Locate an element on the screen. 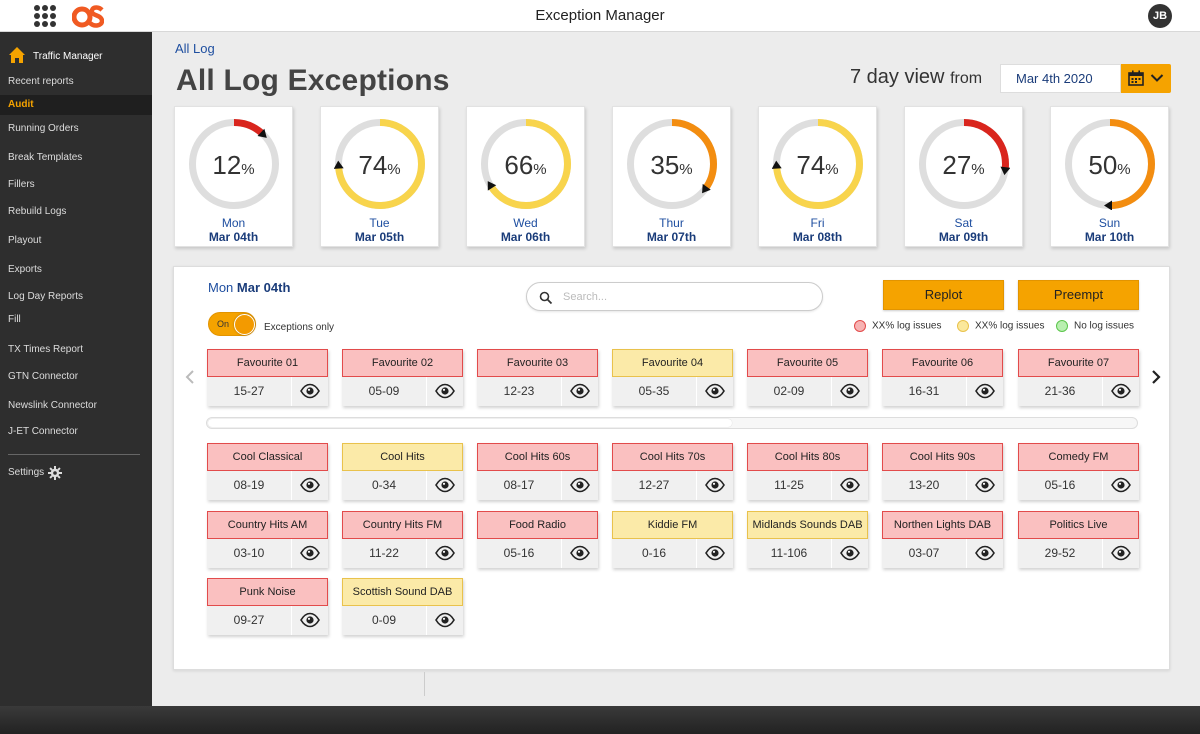  chevron-right-icon is located at coordinates (1156, 377).